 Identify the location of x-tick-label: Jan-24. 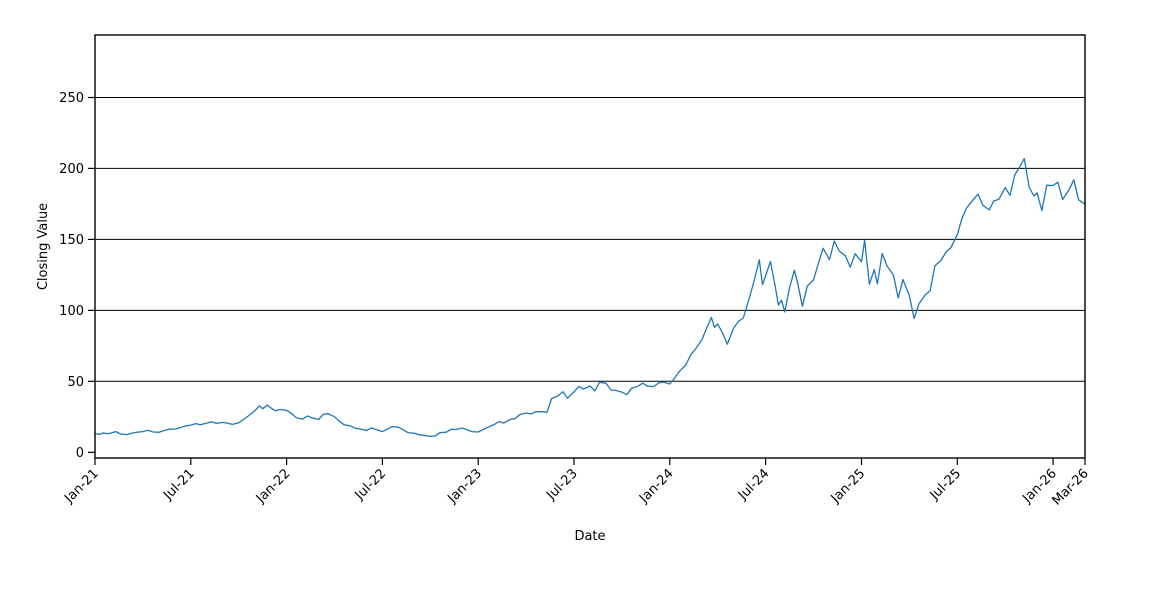
(656, 486).